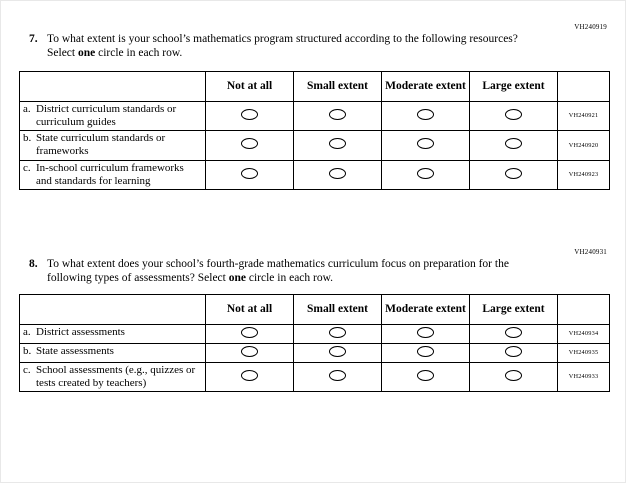 This screenshot has height=483, width=626. What do you see at coordinates (583, 333) in the screenshot?
I see `row-code: VH240934` at bounding box center [583, 333].